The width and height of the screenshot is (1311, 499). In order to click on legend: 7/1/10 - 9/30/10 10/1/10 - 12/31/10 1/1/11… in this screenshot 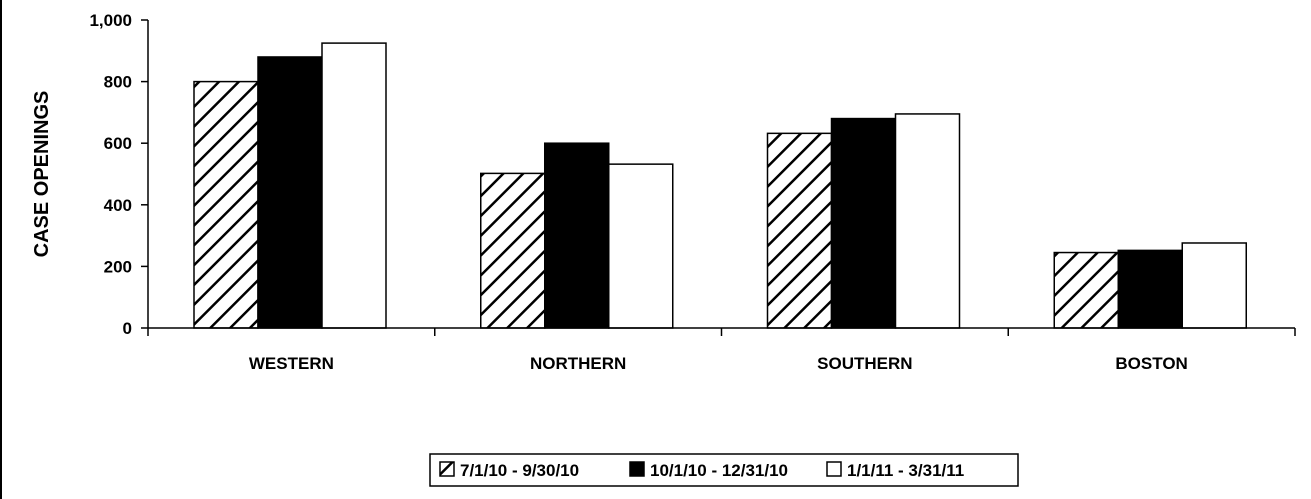, I will do `click(724, 470)`.